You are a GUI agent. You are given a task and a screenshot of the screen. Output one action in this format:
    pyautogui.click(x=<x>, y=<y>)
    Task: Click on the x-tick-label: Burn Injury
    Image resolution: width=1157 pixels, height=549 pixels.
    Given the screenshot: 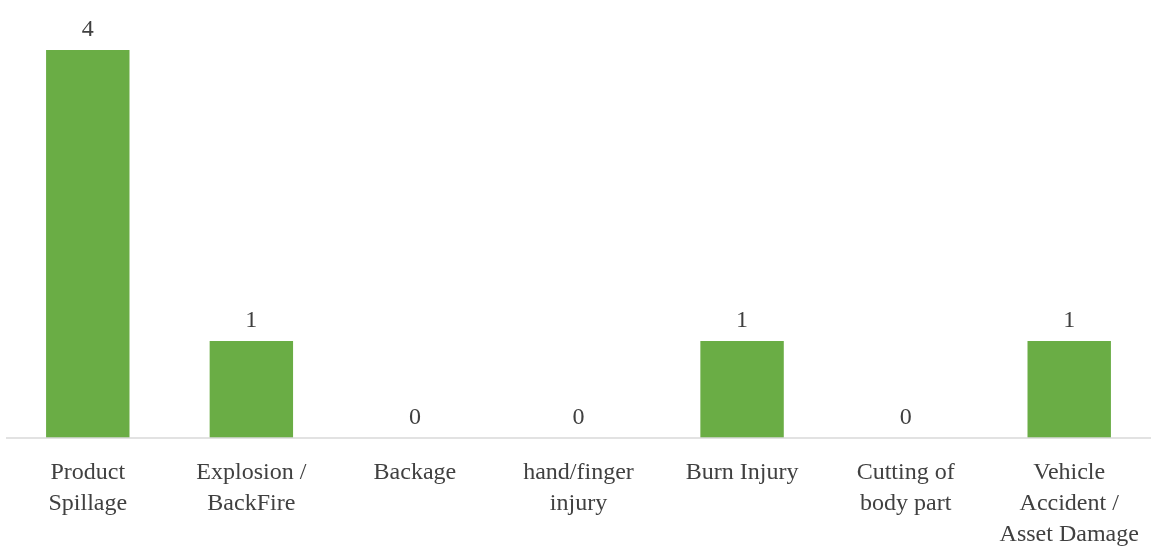 What is the action you would take?
    pyautogui.click(x=742, y=471)
    